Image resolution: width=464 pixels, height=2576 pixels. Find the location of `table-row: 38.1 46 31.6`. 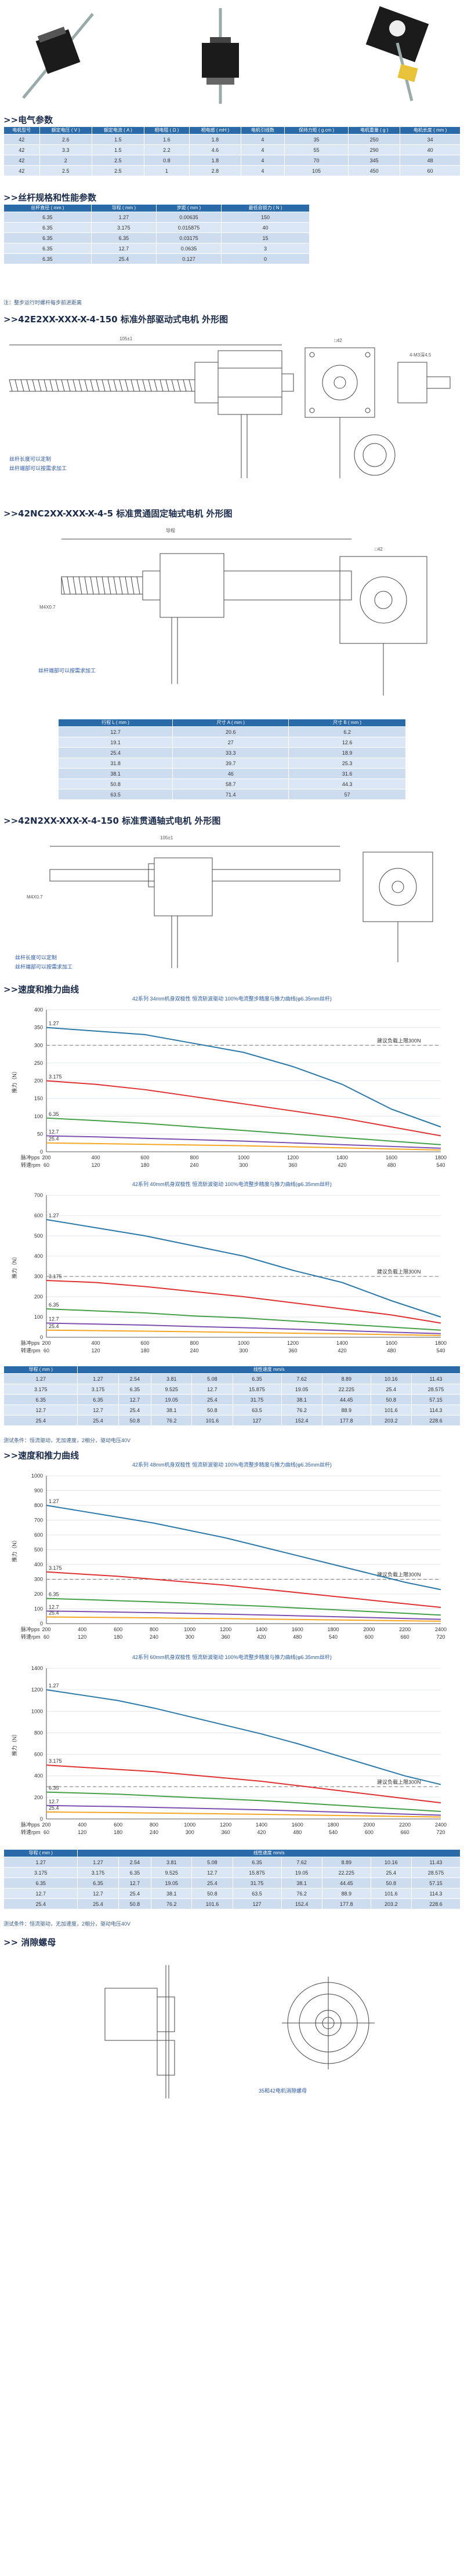

table-row: 38.1 46 31.6 is located at coordinates (231, 774).